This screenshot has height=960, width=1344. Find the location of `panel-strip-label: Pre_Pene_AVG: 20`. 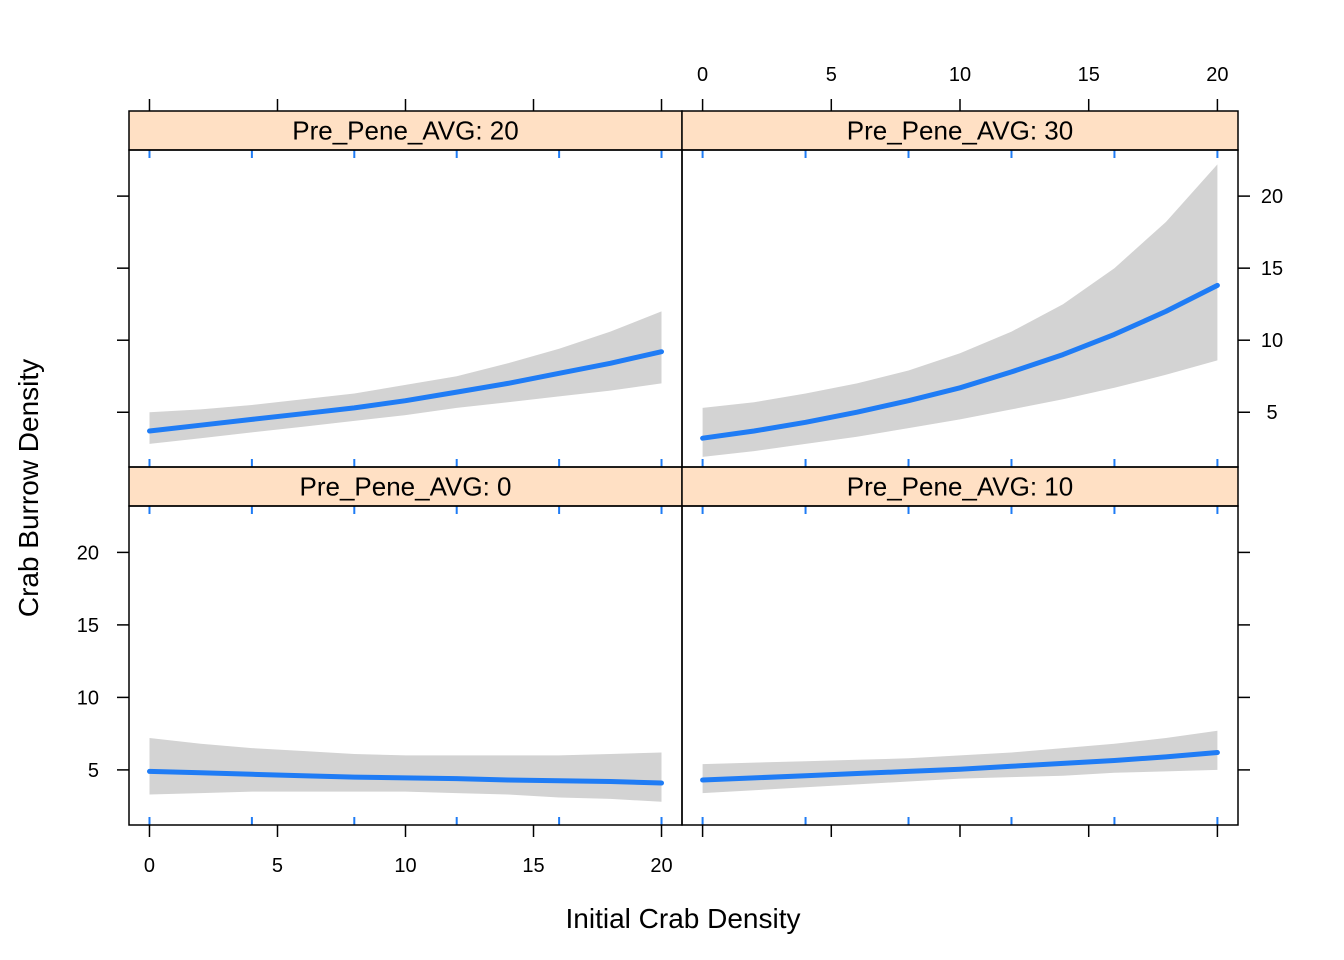

panel-strip-label: Pre_Pene_AVG: 20 is located at coordinates (405, 131).